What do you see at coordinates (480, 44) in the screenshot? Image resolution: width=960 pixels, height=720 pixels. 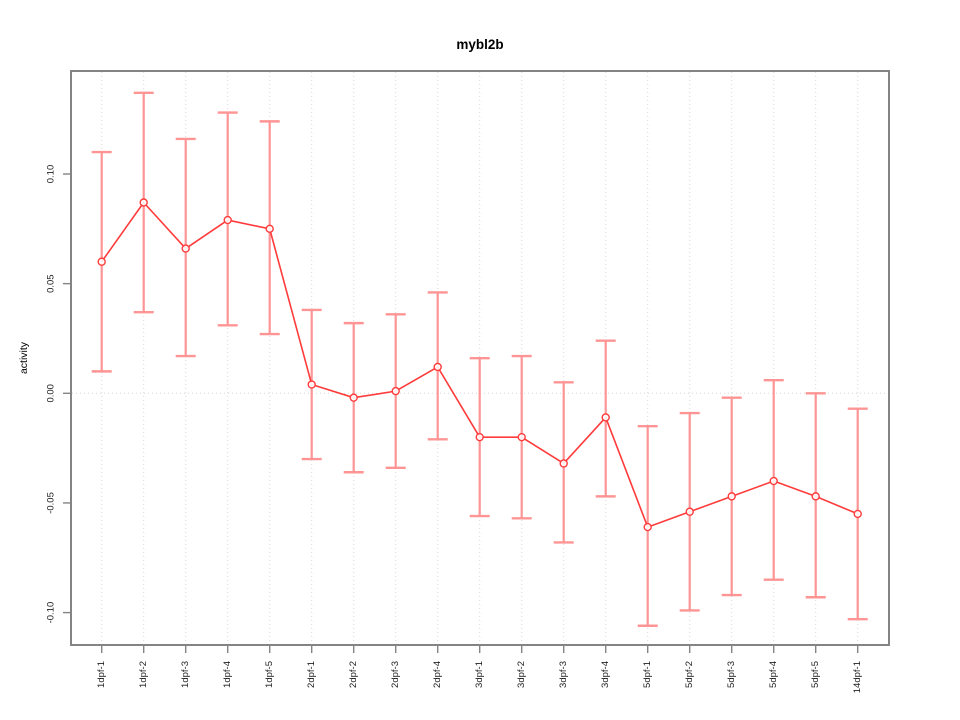 I see `chart-title: mybl2b` at bounding box center [480, 44].